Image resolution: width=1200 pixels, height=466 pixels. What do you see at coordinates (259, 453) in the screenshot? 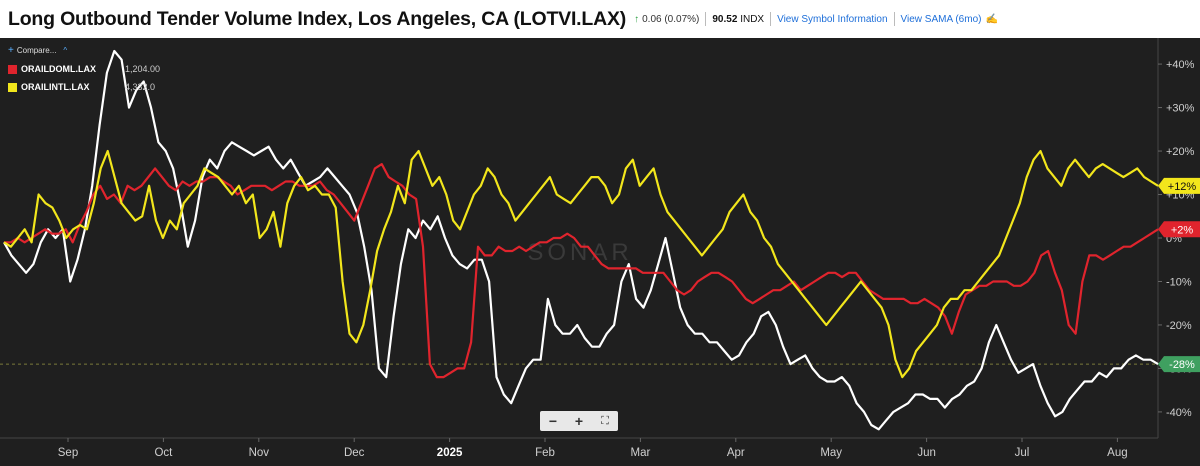
I see `x-tick-label: Nov` at bounding box center [259, 453].